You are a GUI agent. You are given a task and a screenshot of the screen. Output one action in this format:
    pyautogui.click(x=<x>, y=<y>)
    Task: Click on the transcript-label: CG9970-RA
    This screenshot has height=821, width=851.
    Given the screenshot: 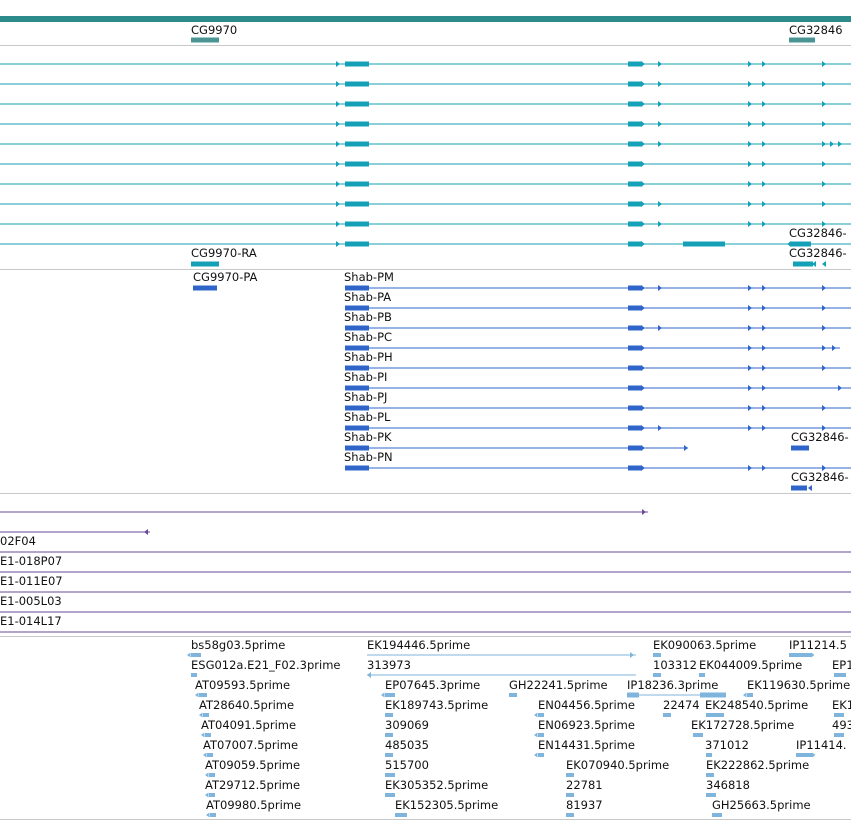 What is the action you would take?
    pyautogui.click(x=224, y=253)
    